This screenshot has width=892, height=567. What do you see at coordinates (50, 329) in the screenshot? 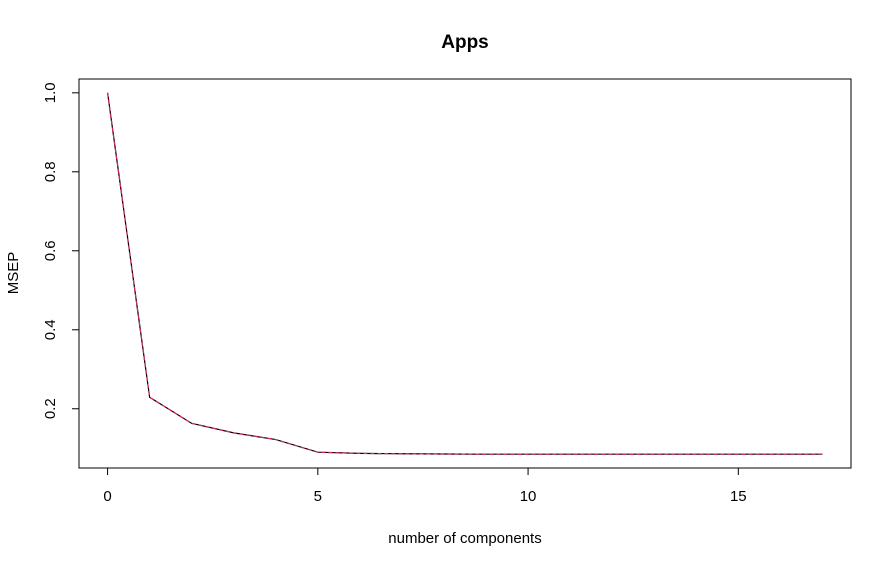
I see `y-tick-label: 0.4` at bounding box center [50, 329].